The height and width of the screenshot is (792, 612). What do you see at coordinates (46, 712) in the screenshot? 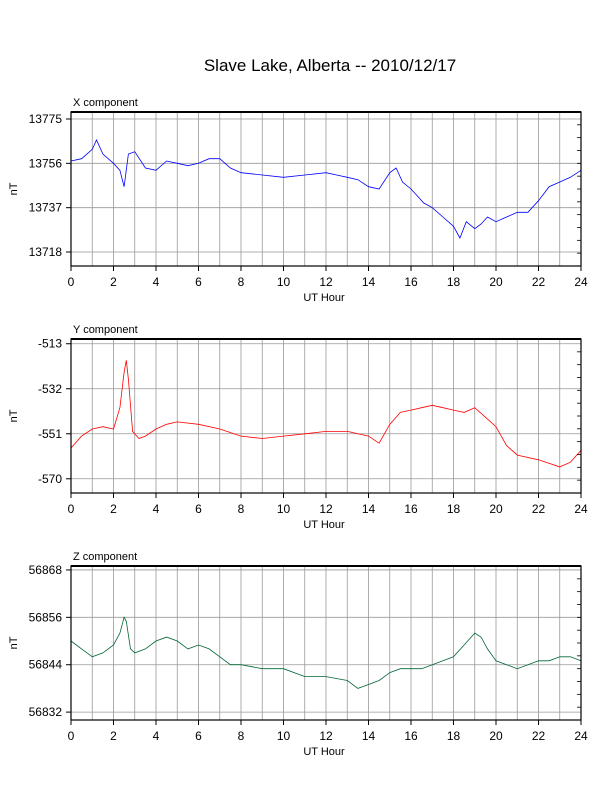
I see `y-tick-label: 56832` at bounding box center [46, 712].